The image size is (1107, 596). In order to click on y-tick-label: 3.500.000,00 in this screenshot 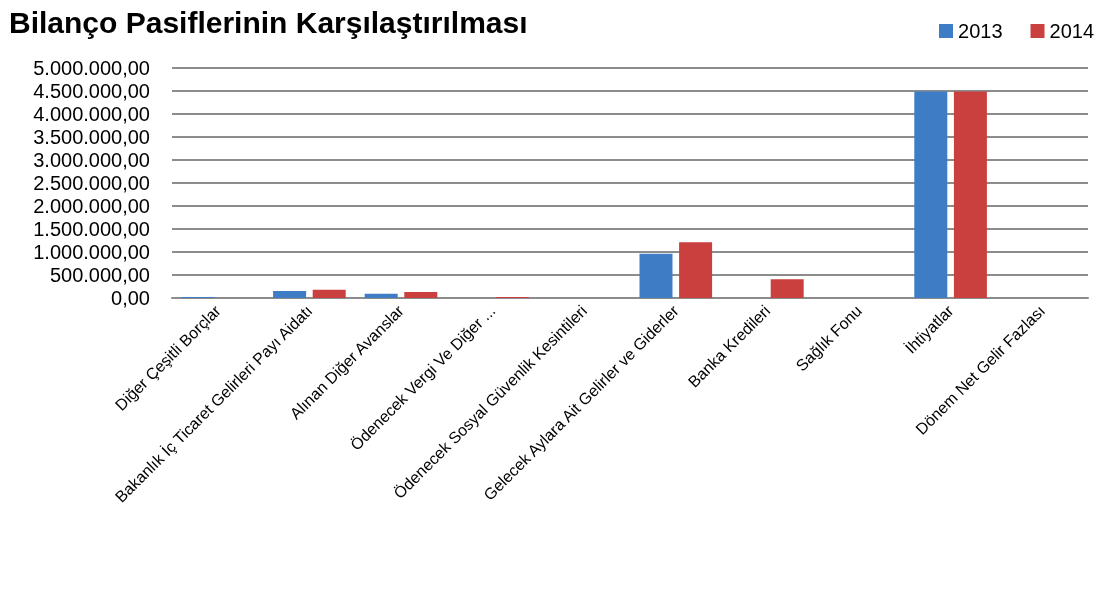, I will do `click(91, 137)`.